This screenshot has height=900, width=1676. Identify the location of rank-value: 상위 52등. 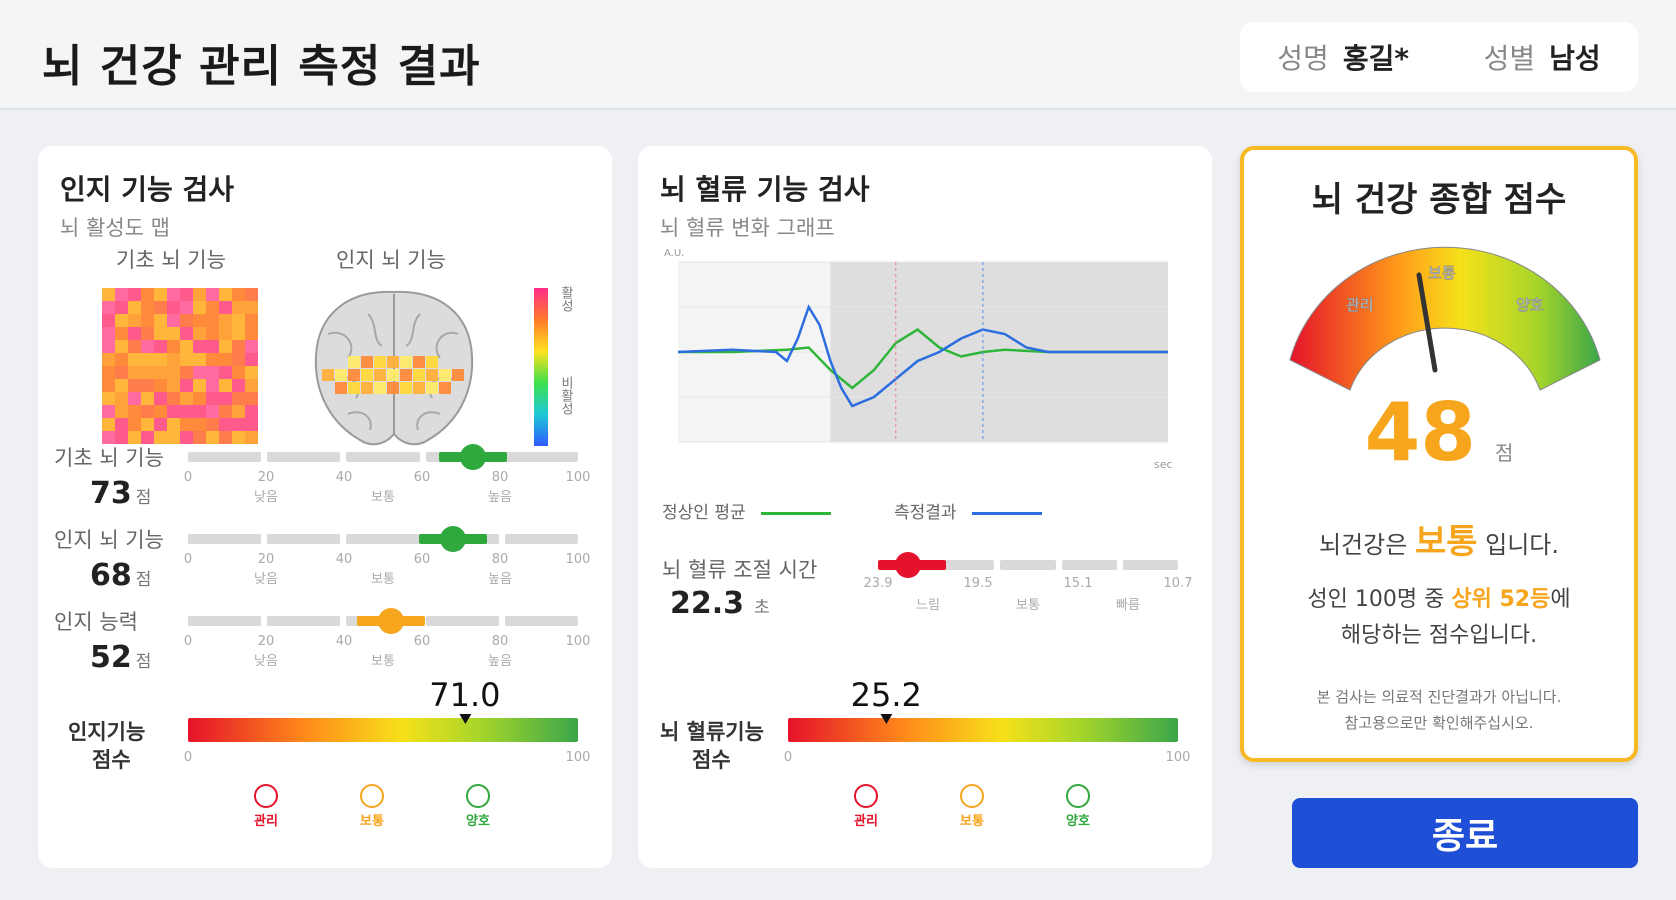
(1501, 599).